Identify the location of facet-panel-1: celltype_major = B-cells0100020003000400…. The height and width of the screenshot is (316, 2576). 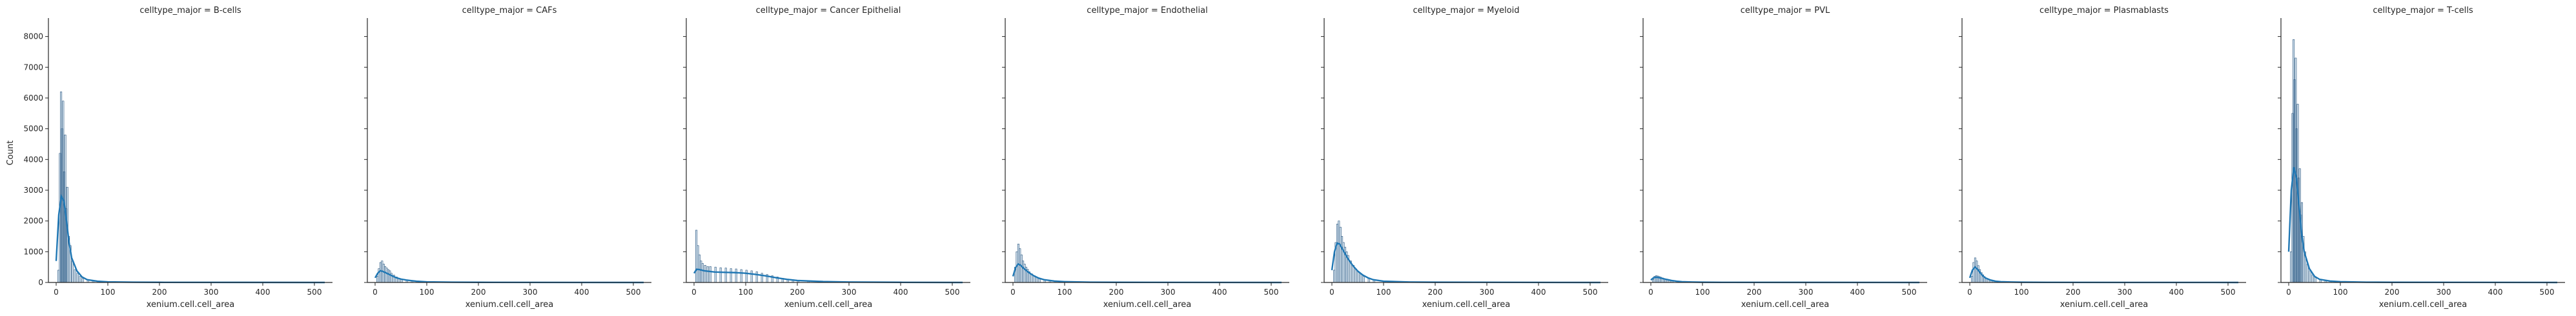
(177, 158).